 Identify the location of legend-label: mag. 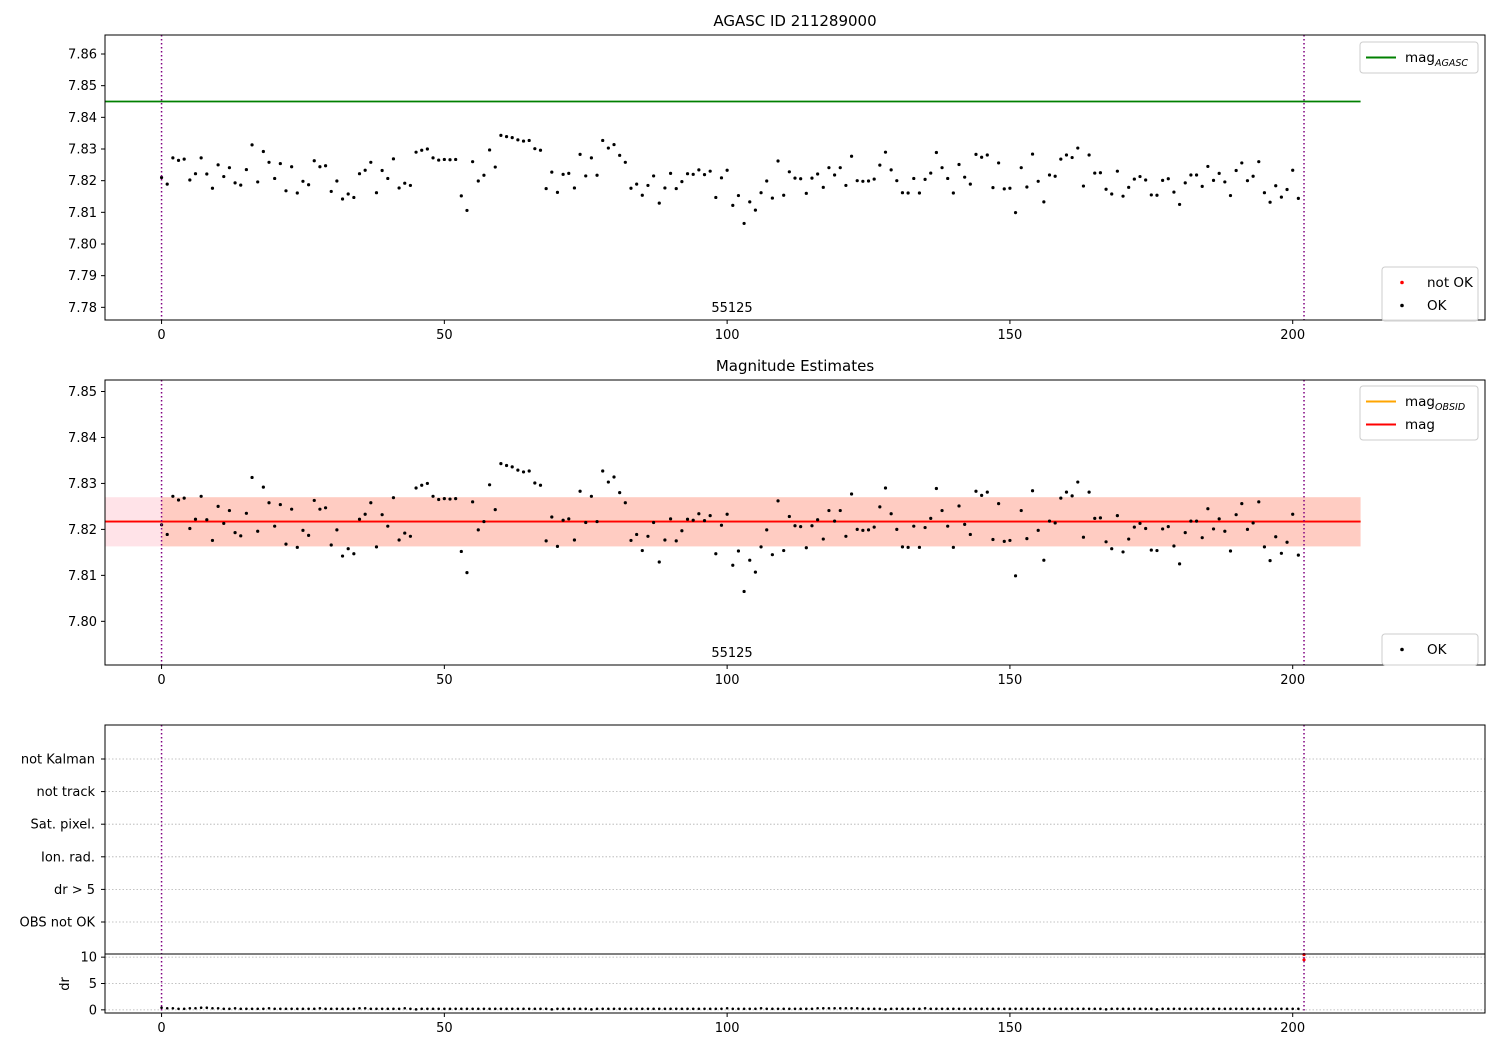
(1420, 425).